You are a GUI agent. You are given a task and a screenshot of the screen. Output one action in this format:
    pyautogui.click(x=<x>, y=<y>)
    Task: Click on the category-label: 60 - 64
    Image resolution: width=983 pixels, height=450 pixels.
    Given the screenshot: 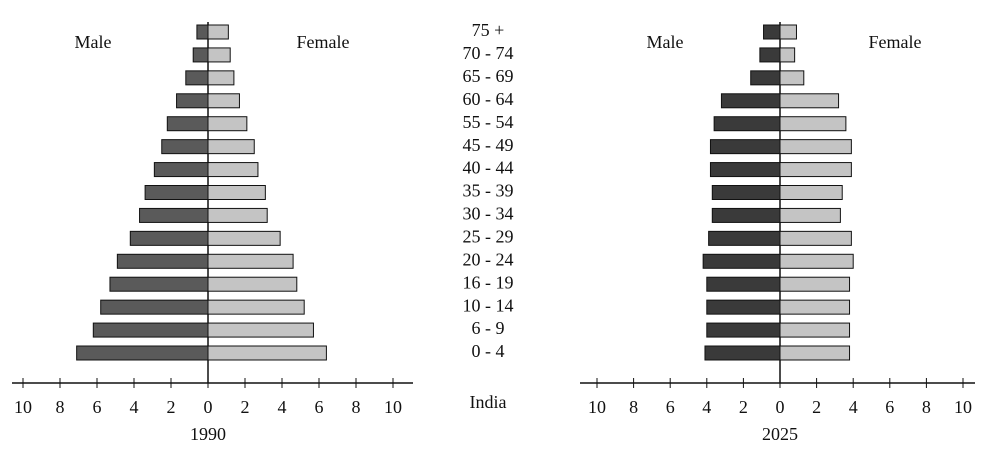 What is the action you would take?
    pyautogui.click(x=488, y=99)
    